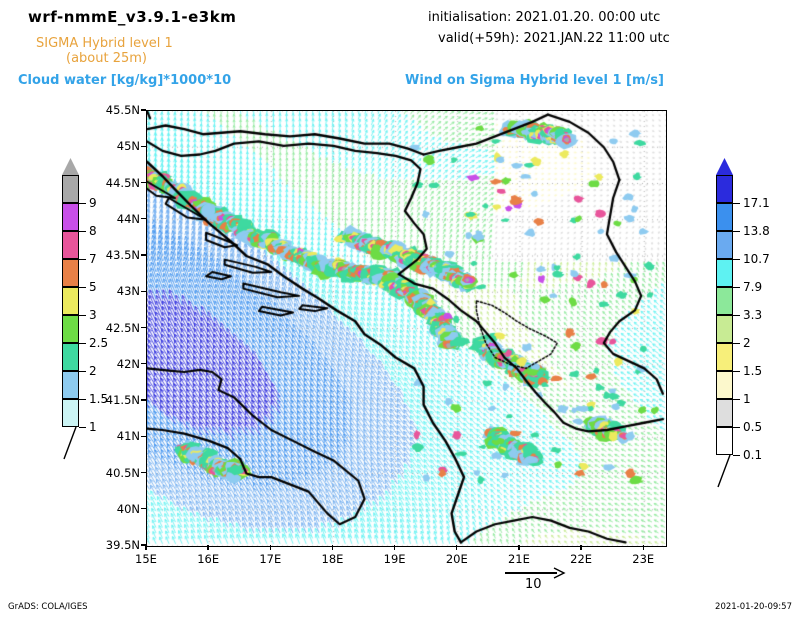 This screenshot has width=800, height=618. I want to click on footer-timestamp: 2021-01-20-09:57, so click(753, 607).